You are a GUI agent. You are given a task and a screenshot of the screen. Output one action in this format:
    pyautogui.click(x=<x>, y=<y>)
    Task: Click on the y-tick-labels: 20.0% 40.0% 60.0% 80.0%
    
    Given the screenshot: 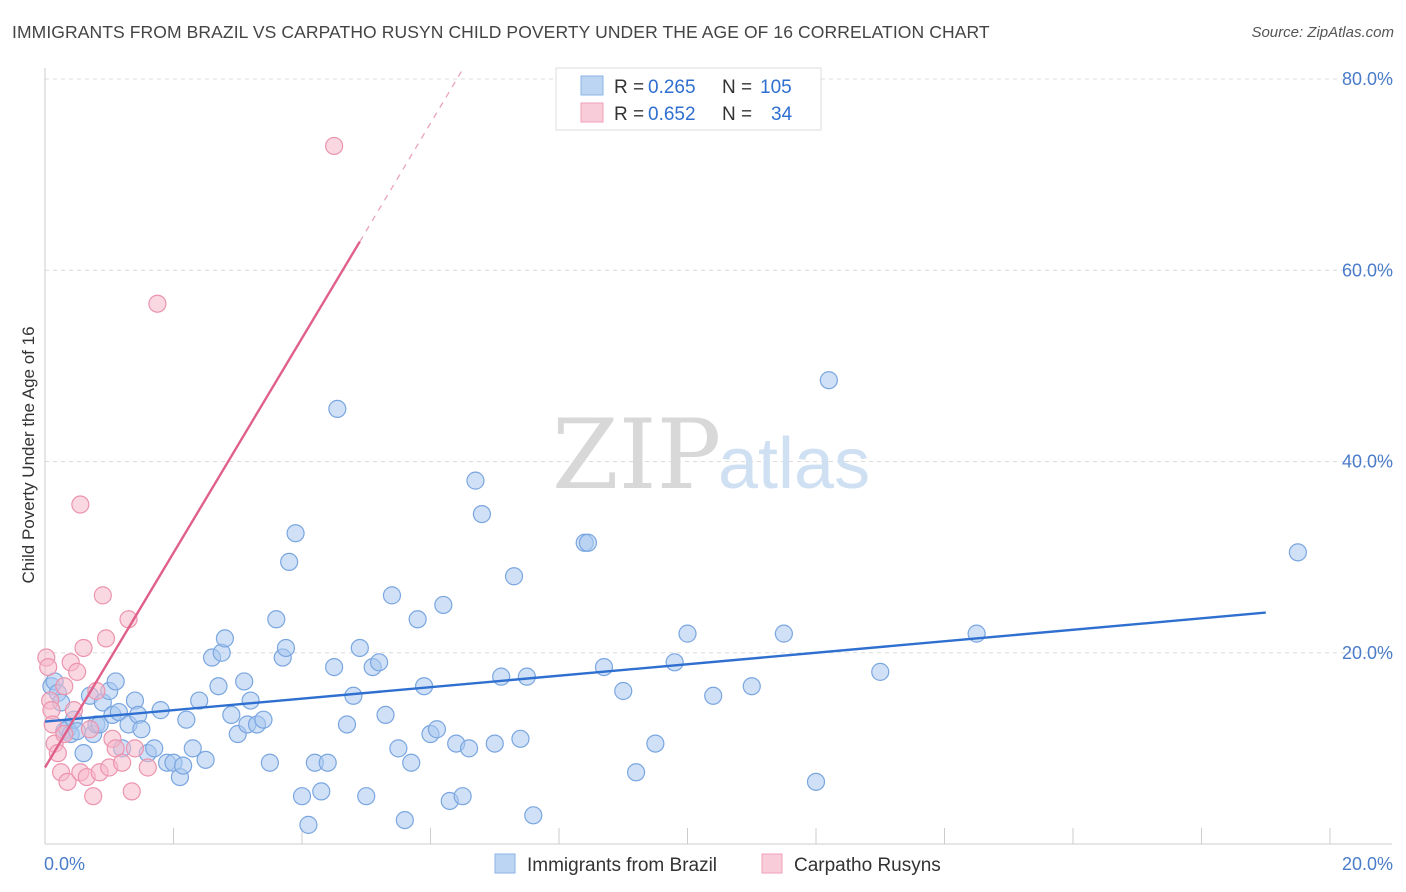 What is the action you would take?
    pyautogui.click(x=1367, y=366)
    